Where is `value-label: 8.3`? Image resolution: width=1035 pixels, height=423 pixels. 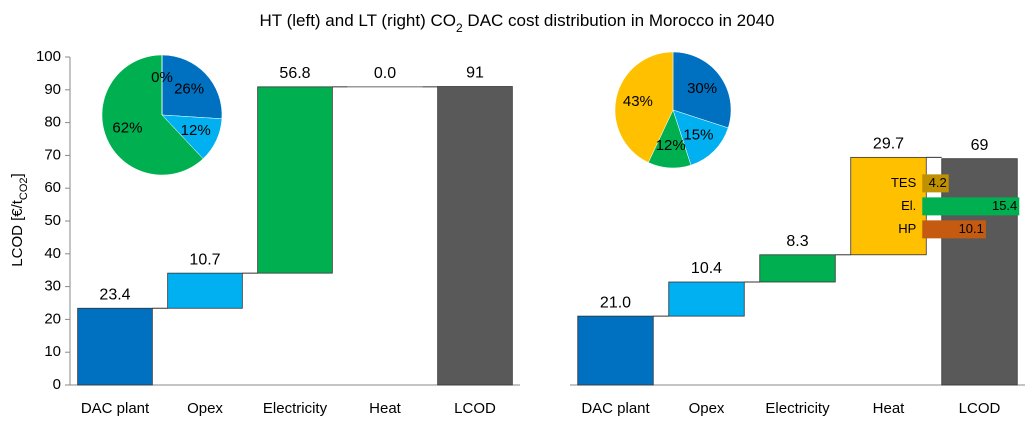 value-label: 8.3 is located at coordinates (797, 241).